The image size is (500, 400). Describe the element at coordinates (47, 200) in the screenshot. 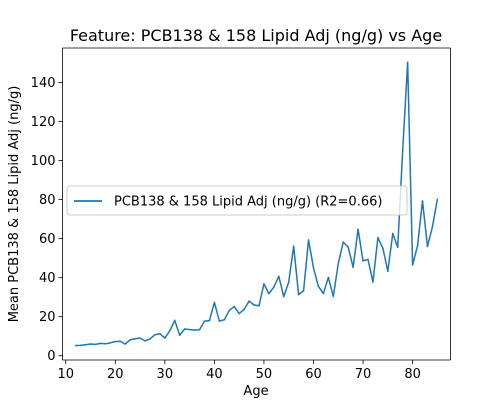

I see `y-tick-label: 80` at that location.